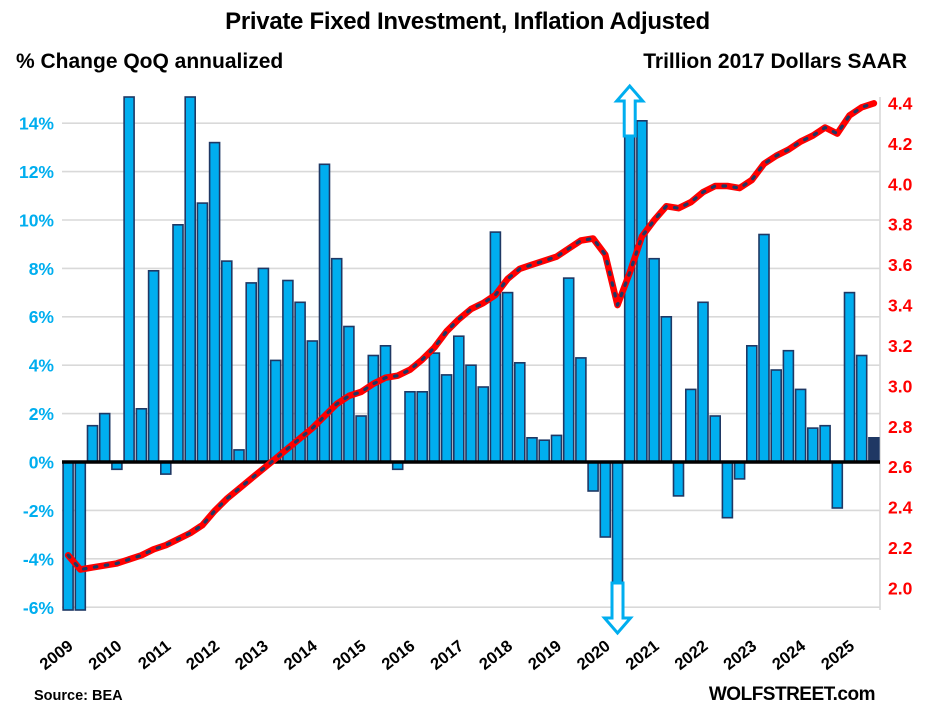 This screenshot has width=935, height=718. Describe the element at coordinates (150, 61) in the screenshot. I see `left-axis-title: % Change QoQ annualized` at that location.